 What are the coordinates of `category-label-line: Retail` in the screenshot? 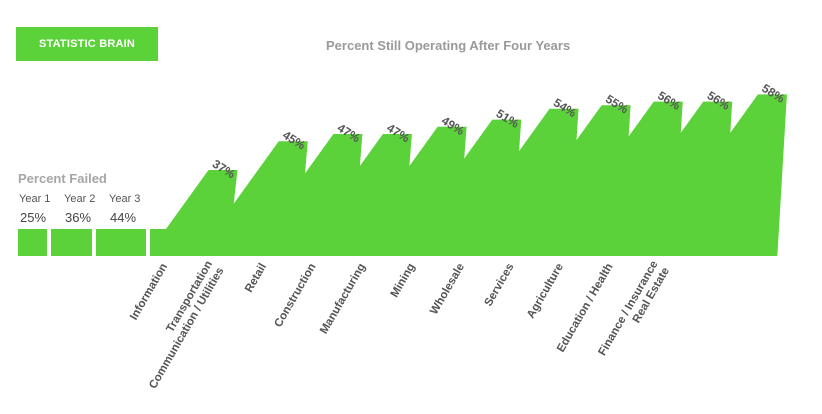 It's located at (256, 278).